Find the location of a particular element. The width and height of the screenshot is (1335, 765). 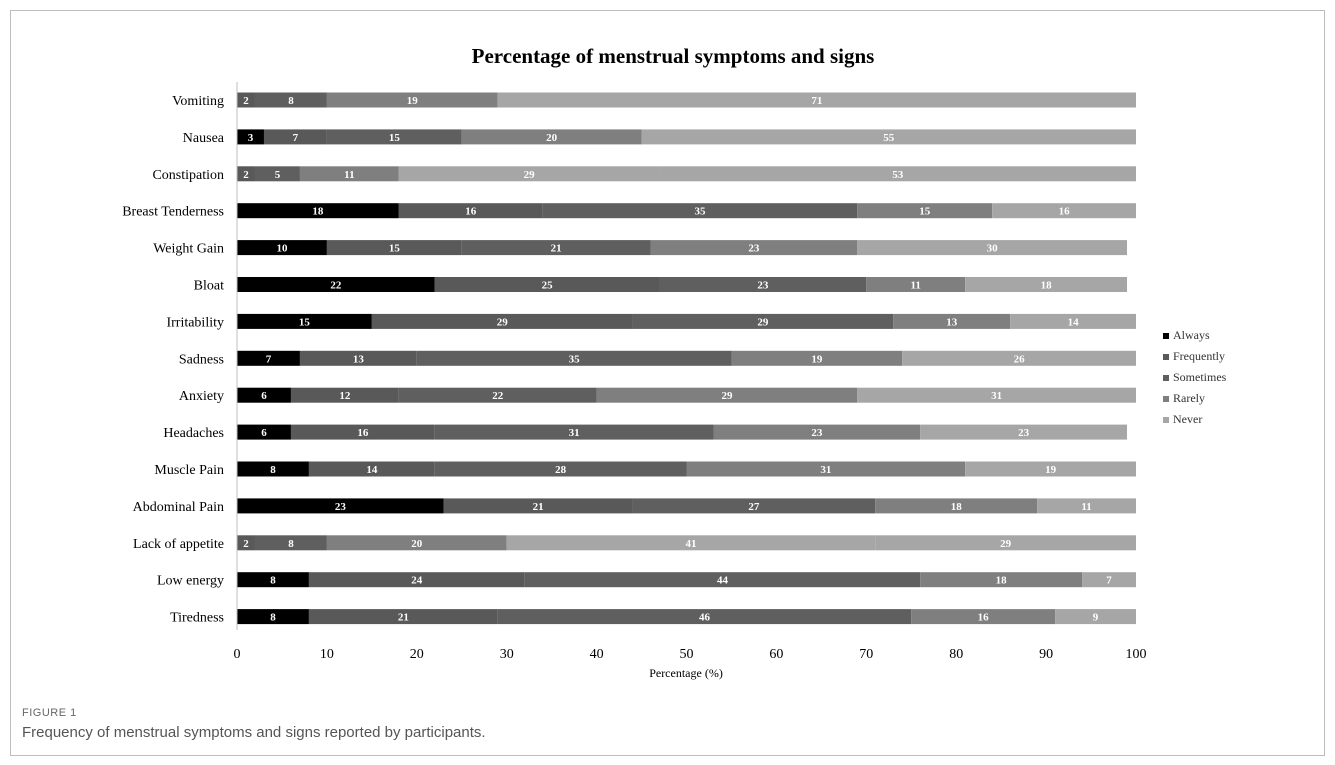

figure-label: FIGURE 1 is located at coordinates (49, 713).